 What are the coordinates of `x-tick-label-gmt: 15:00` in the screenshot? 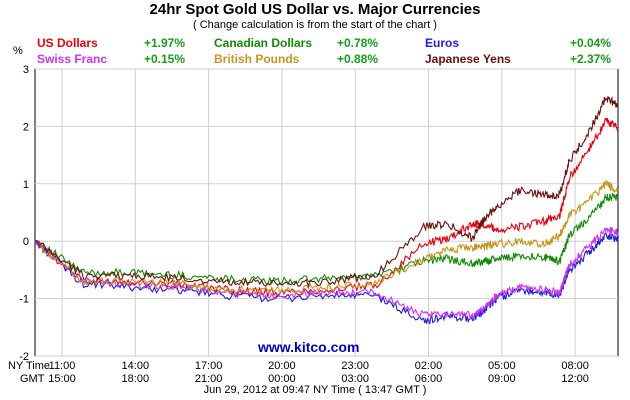 It's located at (62, 379).